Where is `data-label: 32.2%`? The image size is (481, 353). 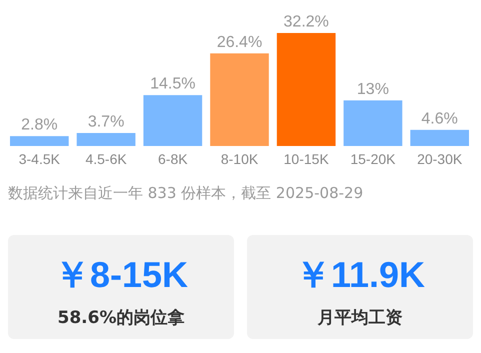
data-label: 32.2% is located at coordinates (306, 22).